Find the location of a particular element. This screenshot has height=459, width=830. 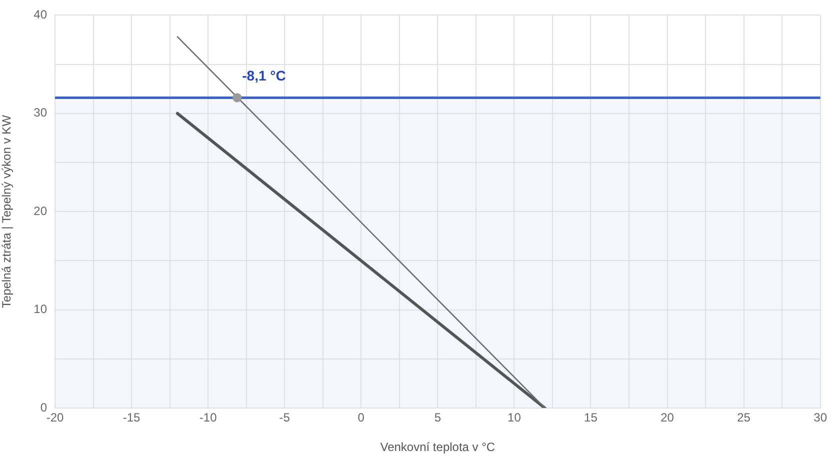

y-tick-label: 0 is located at coordinates (44, 407).